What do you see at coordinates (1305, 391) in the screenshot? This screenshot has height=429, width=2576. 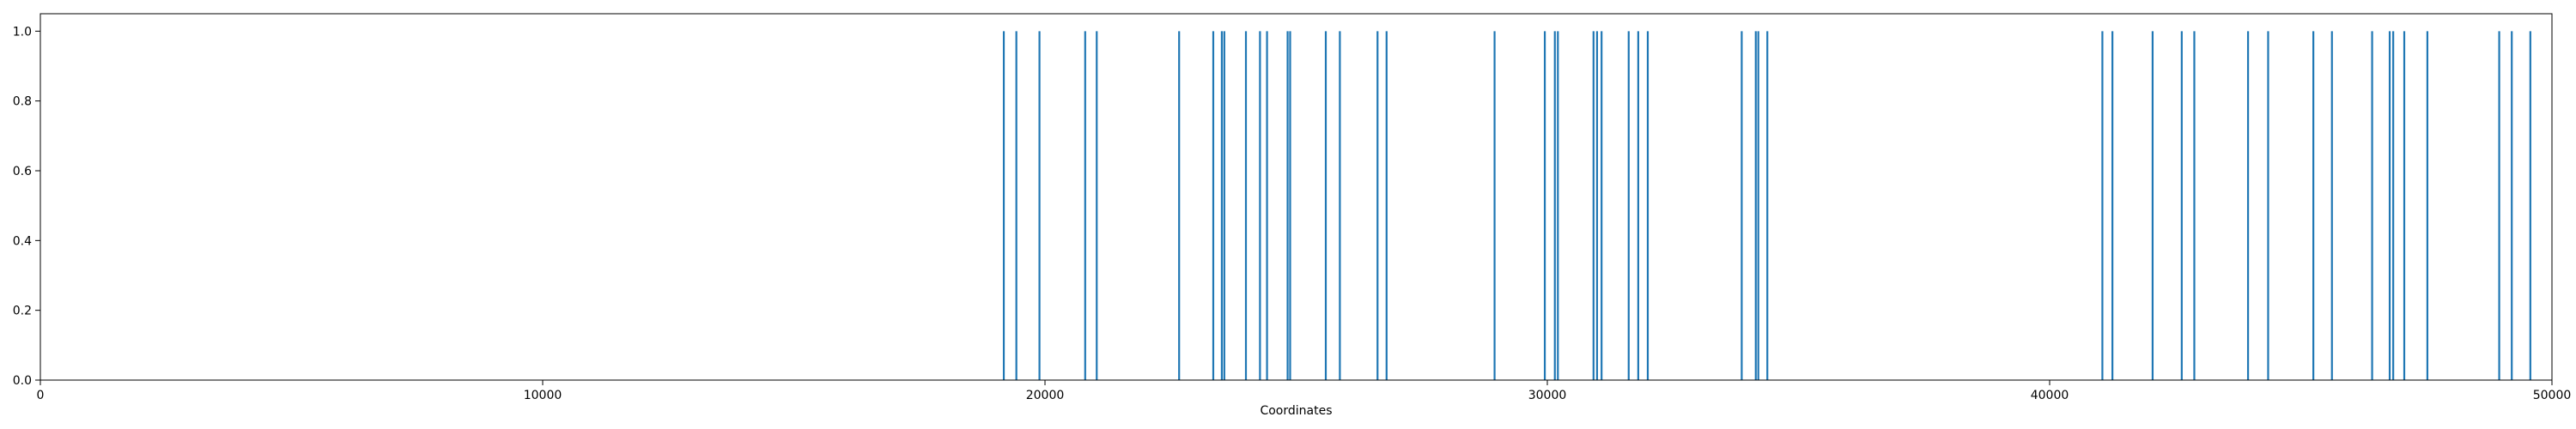 I see `x-axis: 0 10000 20000 30000 40000 50000` at bounding box center [1305, 391].